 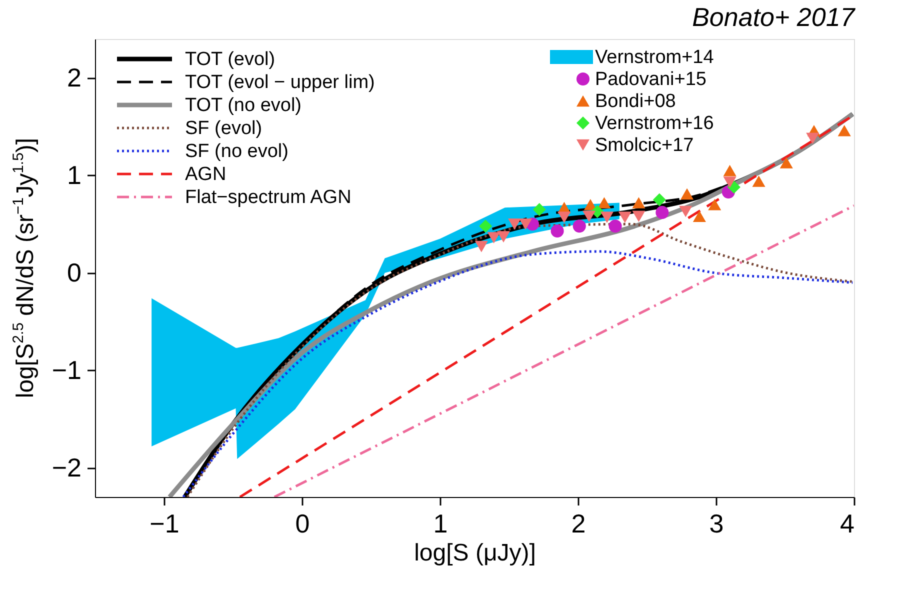 I want to click on legend-label: AGN, so click(x=205, y=174).